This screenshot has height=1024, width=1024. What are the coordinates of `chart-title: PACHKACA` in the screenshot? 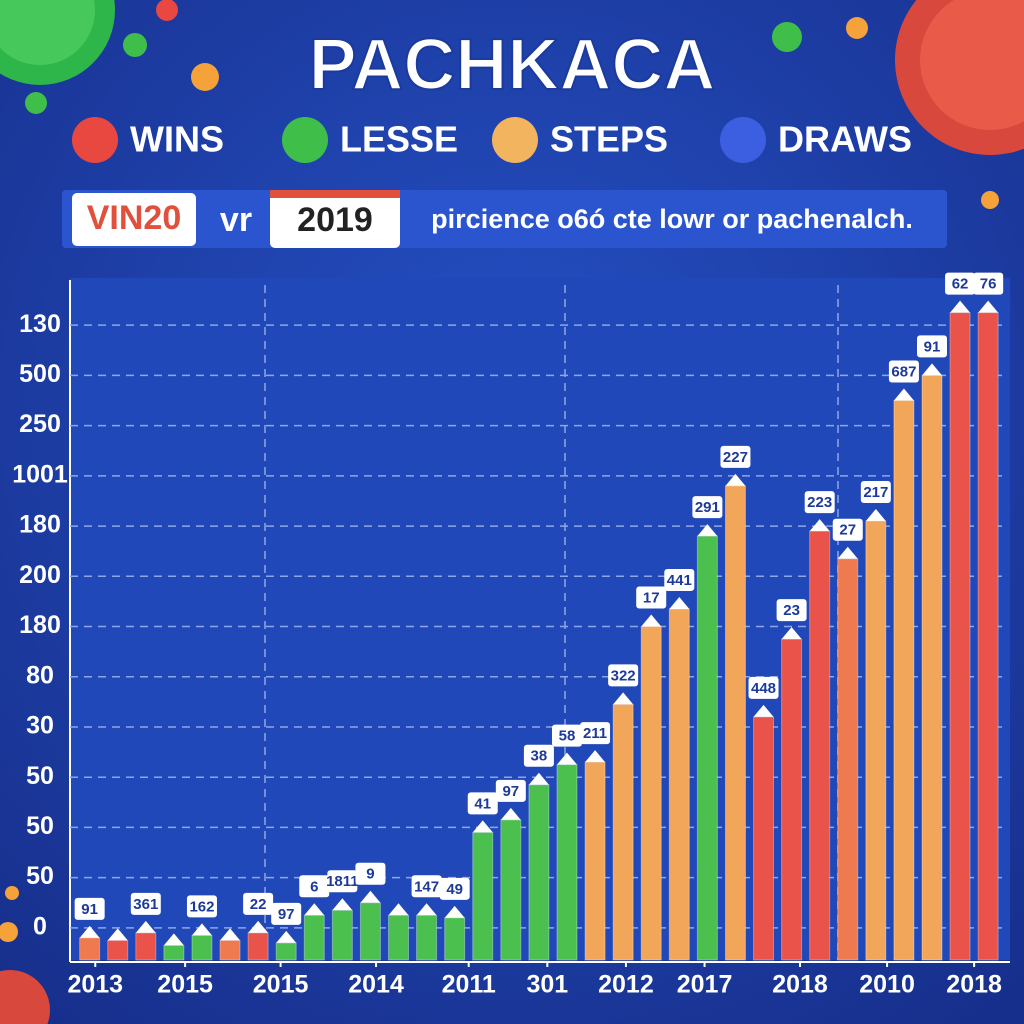 It's located at (512, 65).